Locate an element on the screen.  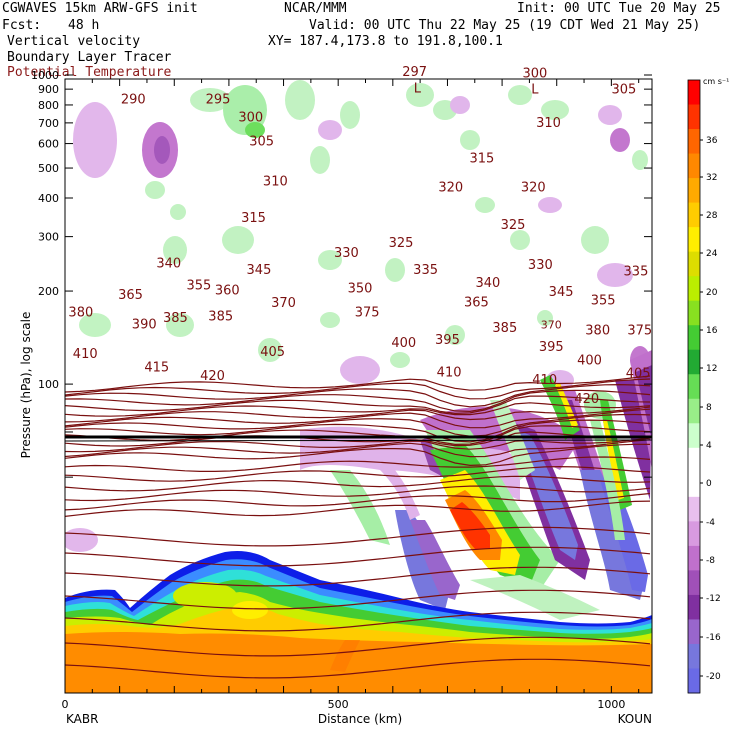
endpoint-left: KABR is located at coordinates (82, 719).